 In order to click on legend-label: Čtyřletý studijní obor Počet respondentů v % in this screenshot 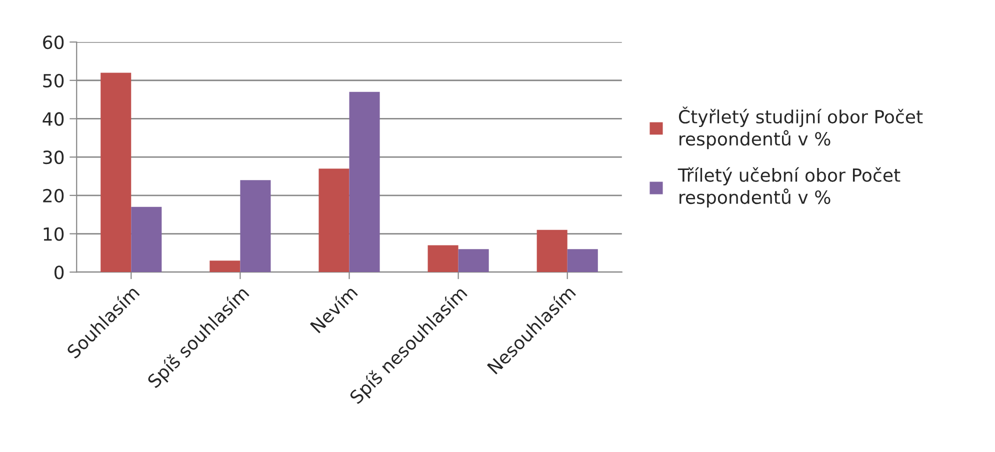, I will do `click(800, 128)`.